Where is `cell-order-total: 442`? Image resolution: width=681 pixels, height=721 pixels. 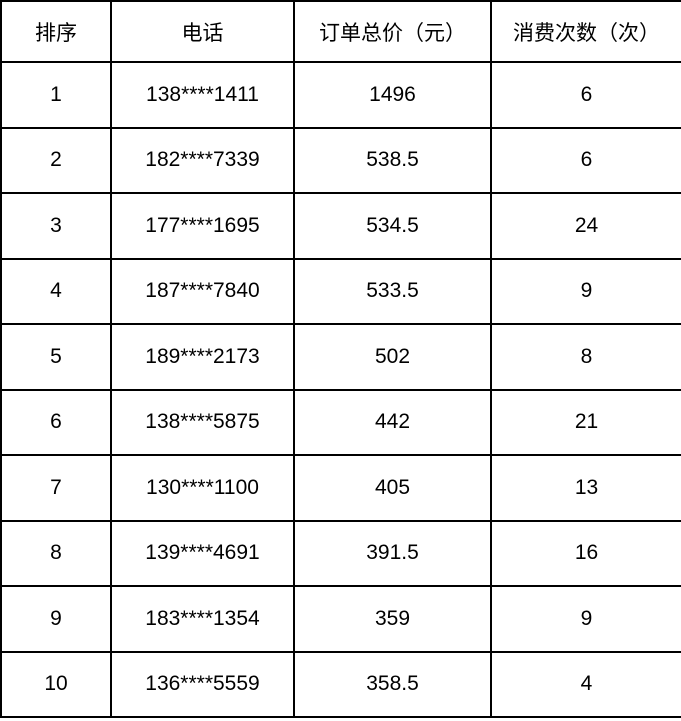
cell-order-total: 442 is located at coordinates (392, 422).